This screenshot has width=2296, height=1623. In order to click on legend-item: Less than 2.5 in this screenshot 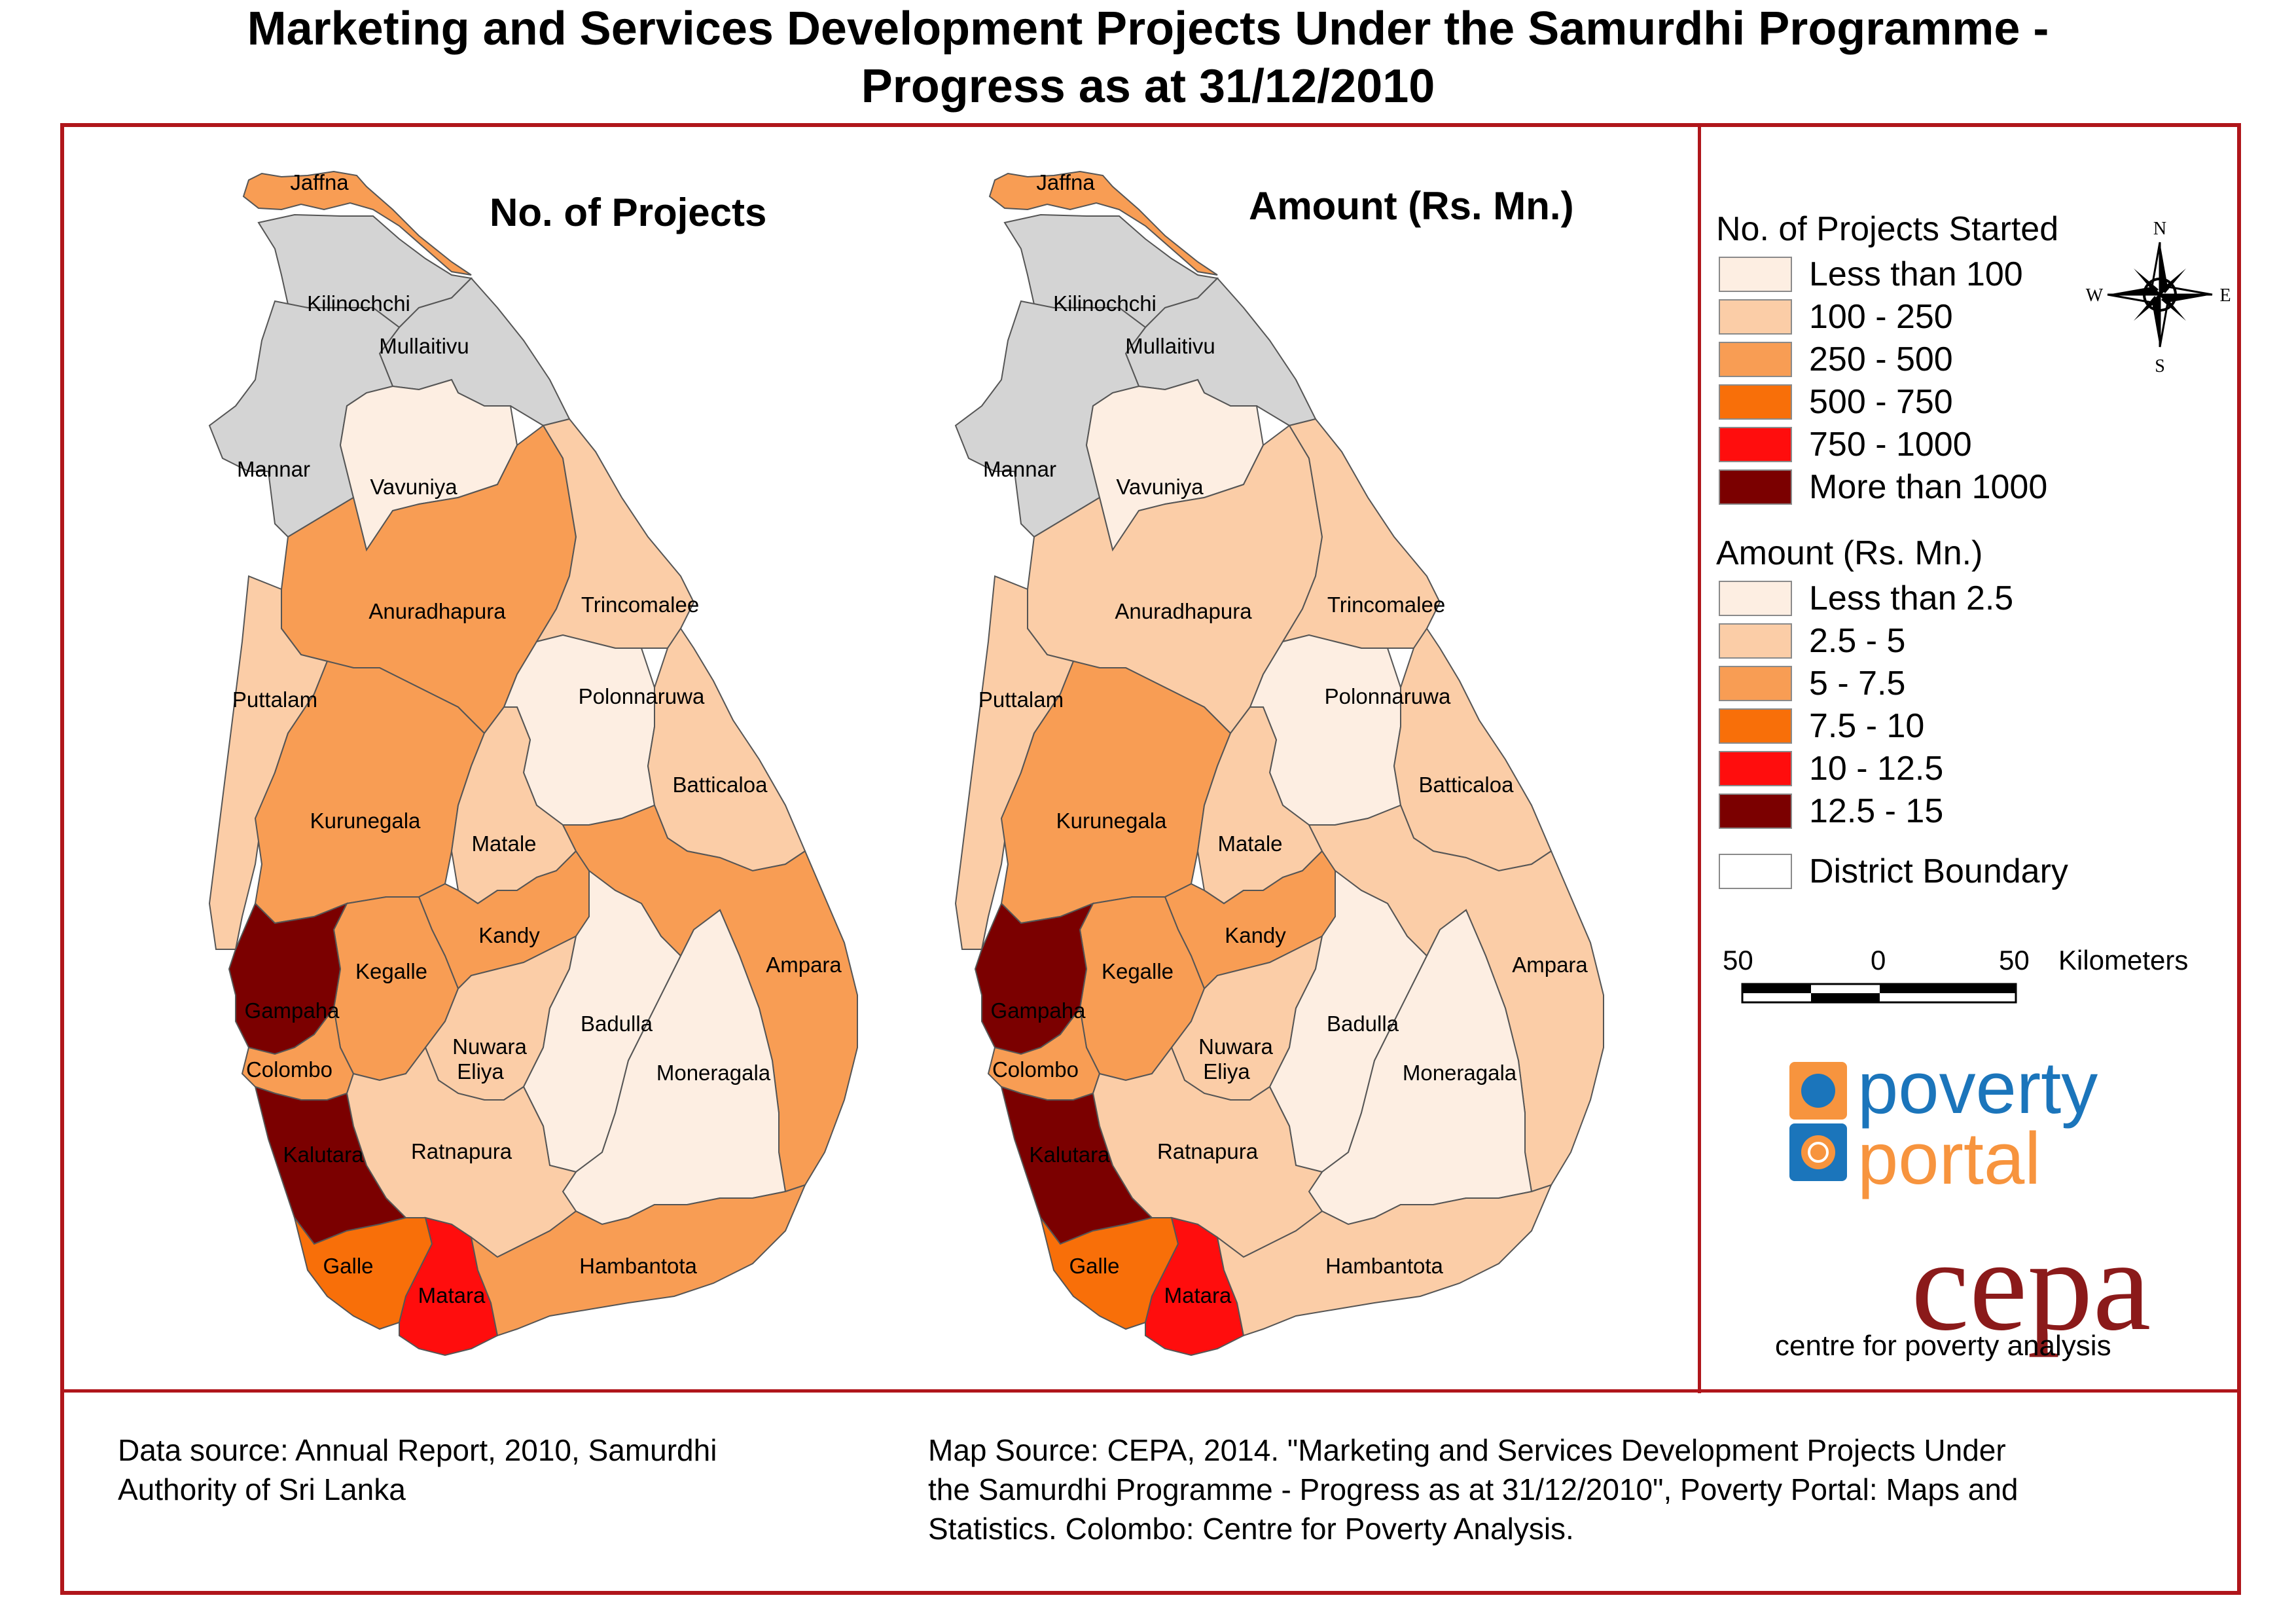, I will do `click(1866, 598)`.